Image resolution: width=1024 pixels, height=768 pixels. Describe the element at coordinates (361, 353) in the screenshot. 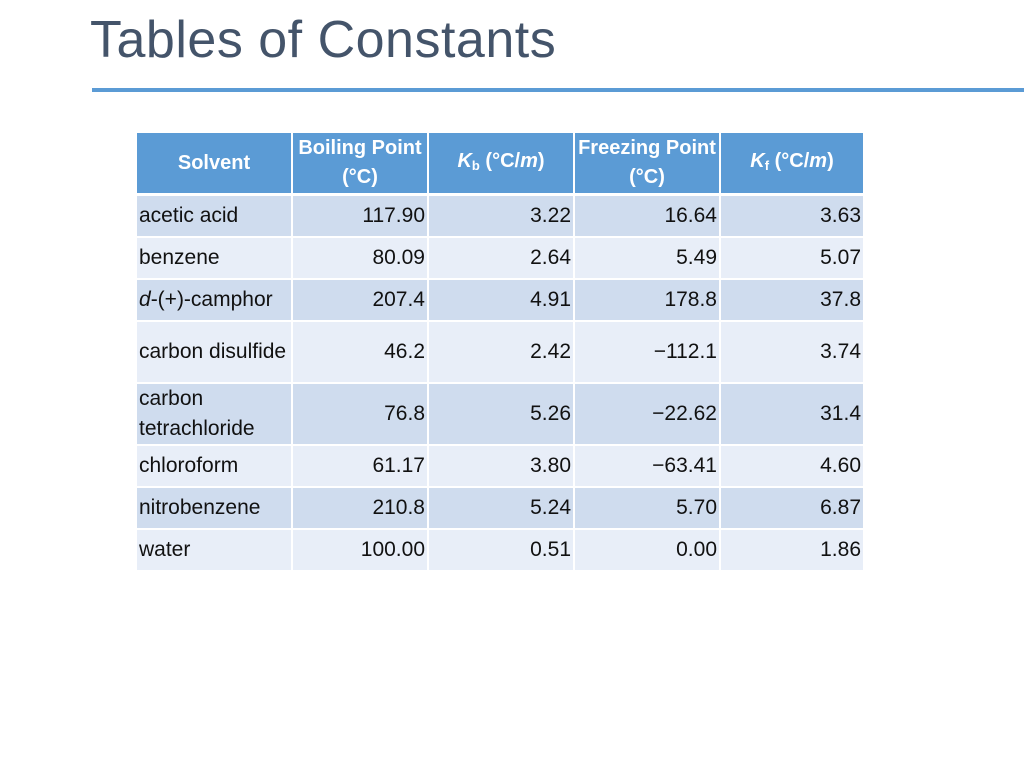

I see `boiling-point-cell: 46.2` at that location.